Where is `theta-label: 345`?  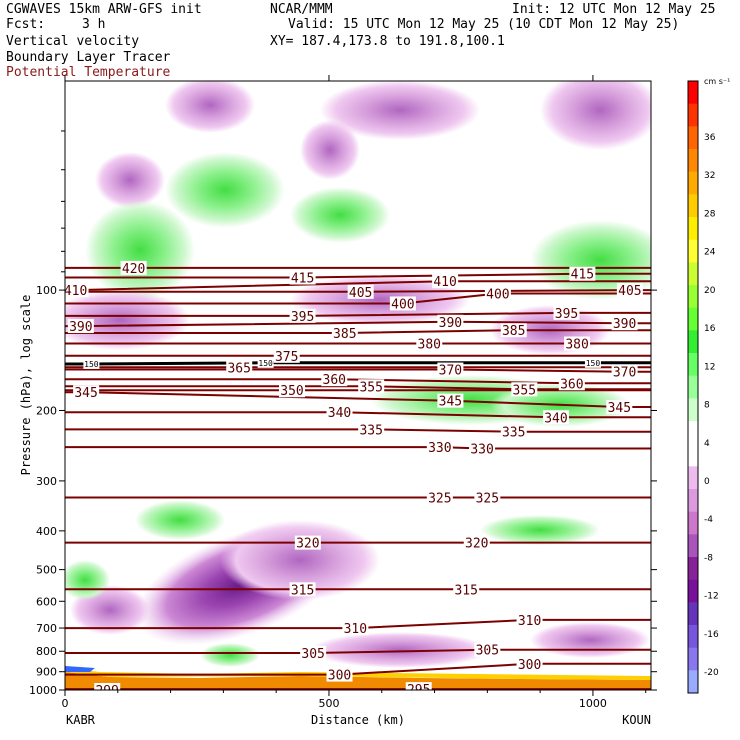 theta-label: 345 is located at coordinates (619, 408).